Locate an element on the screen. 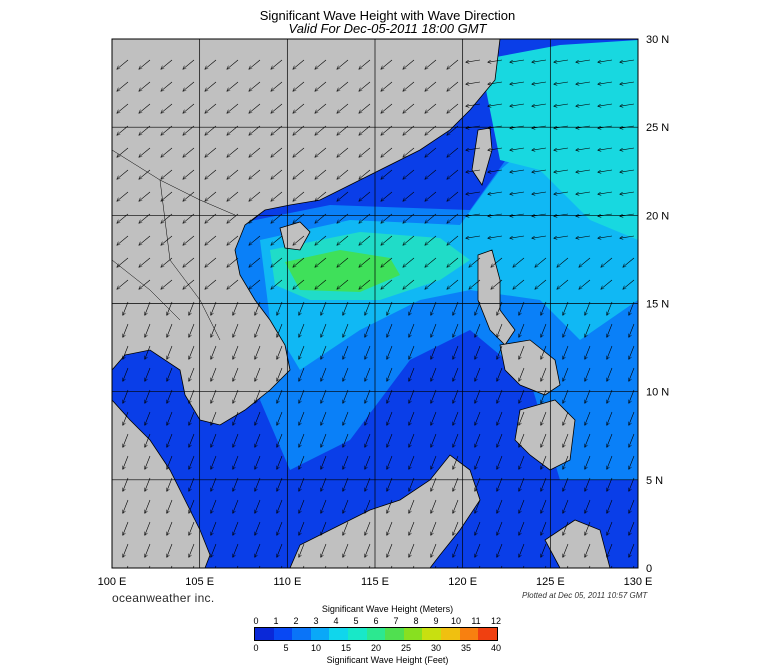 Image resolution: width=775 pixels, height=665 pixels. legend-tick-label: 4 is located at coordinates (336, 621).